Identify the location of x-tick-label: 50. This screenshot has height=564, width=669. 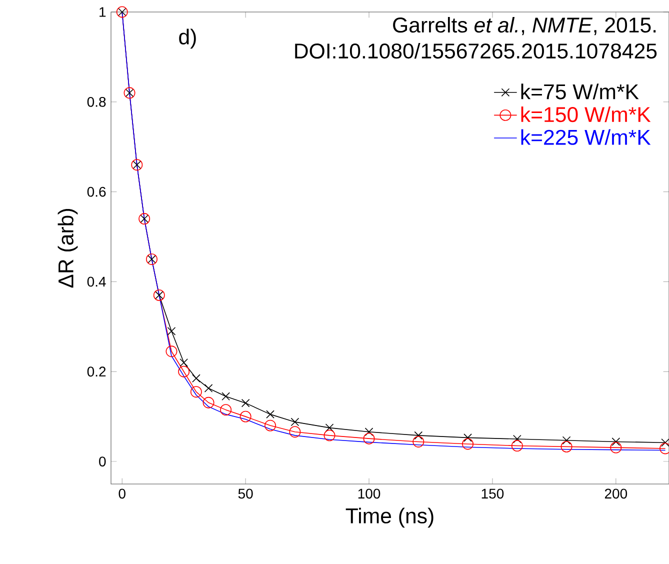
(245, 493).